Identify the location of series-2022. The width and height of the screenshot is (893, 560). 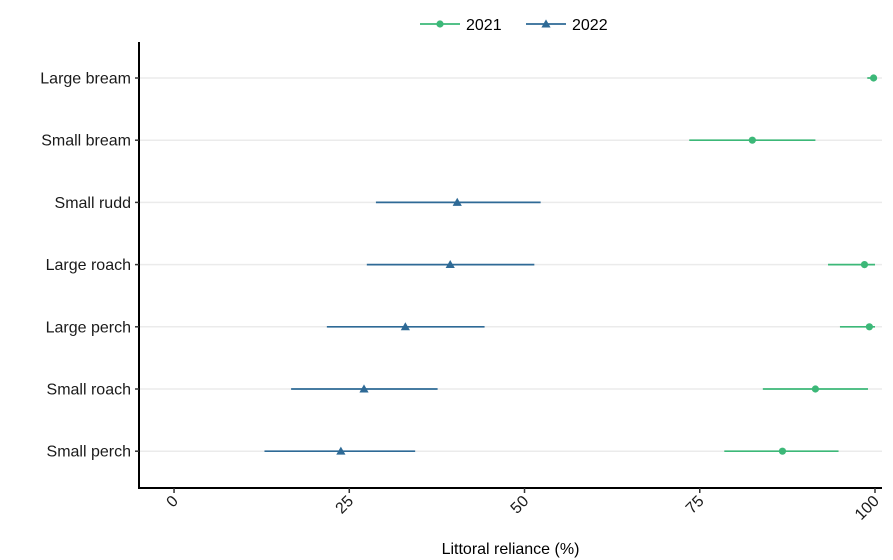
(402, 326).